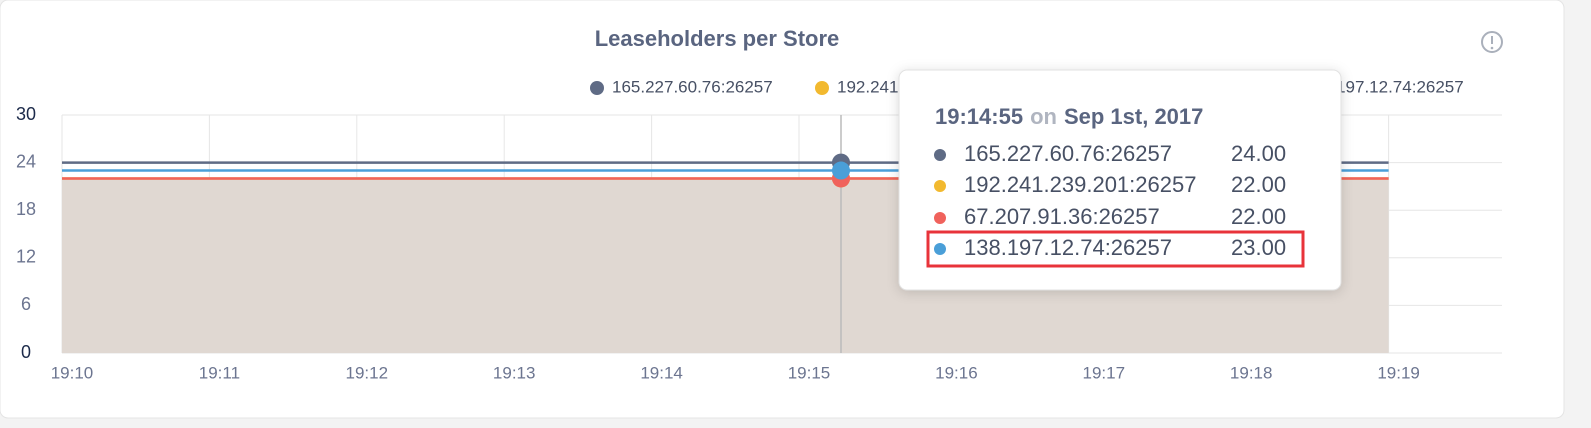 The image size is (1591, 428). What do you see at coordinates (1383, 86) in the screenshot?
I see `legend-label: 138.197.12.74:26257` at bounding box center [1383, 86].